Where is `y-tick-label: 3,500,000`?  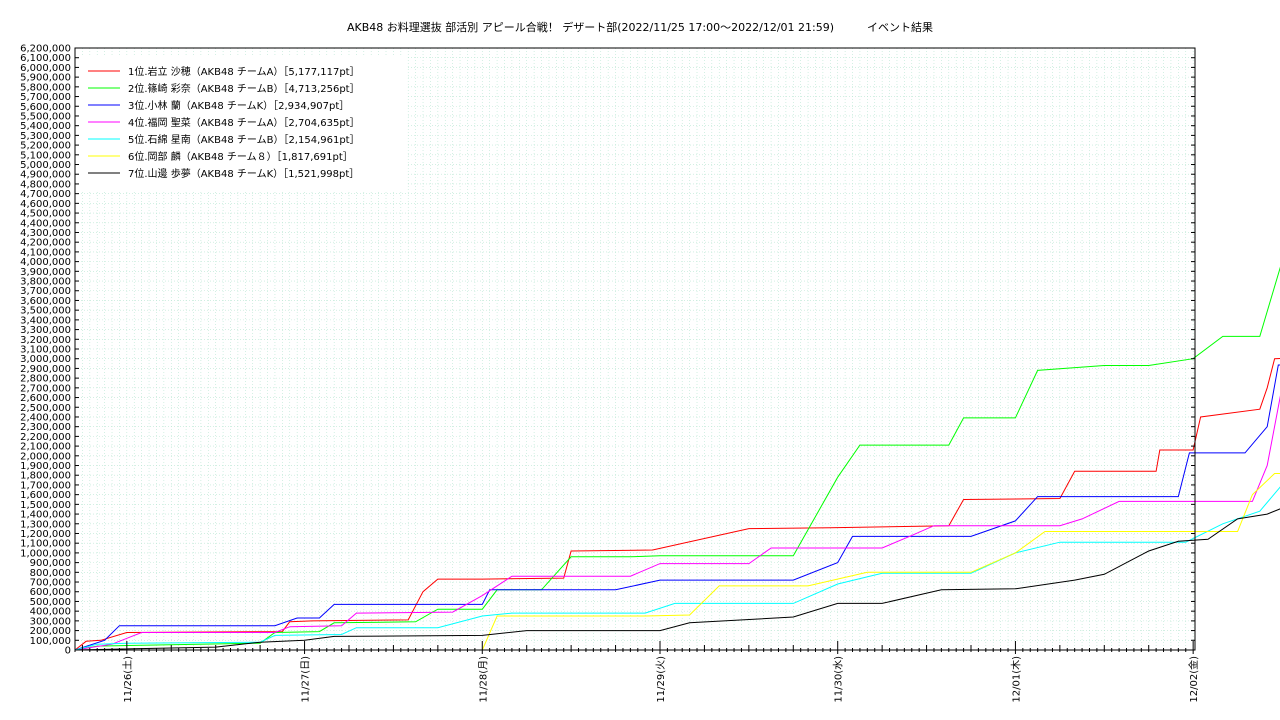 y-tick-label: 3,500,000 is located at coordinates (45, 311).